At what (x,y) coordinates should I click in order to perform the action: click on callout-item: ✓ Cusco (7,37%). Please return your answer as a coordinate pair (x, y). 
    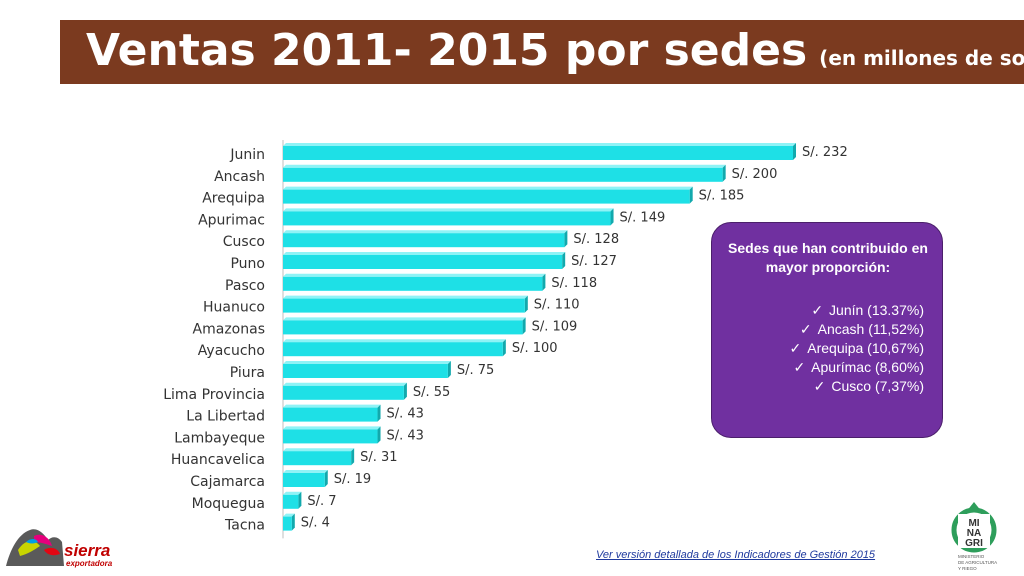
    Looking at the image, I should click on (868, 386).